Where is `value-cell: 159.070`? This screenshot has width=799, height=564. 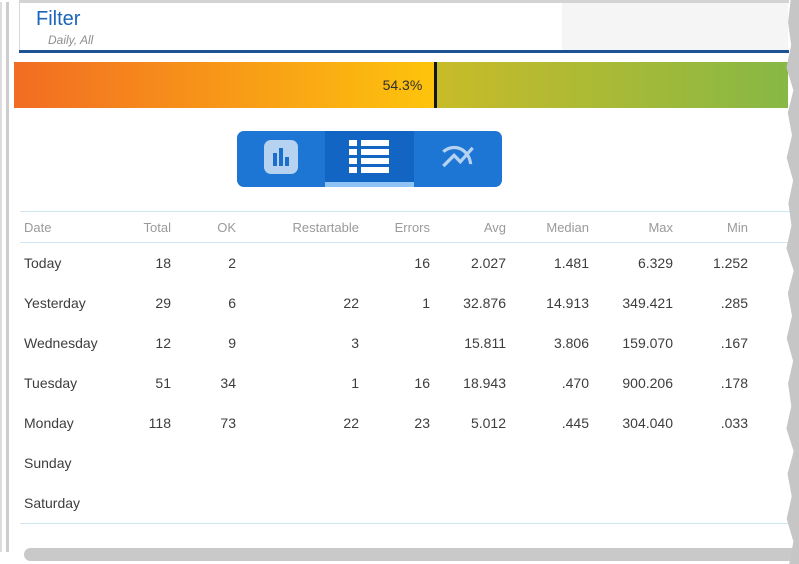
value-cell: 159.070 is located at coordinates (647, 343).